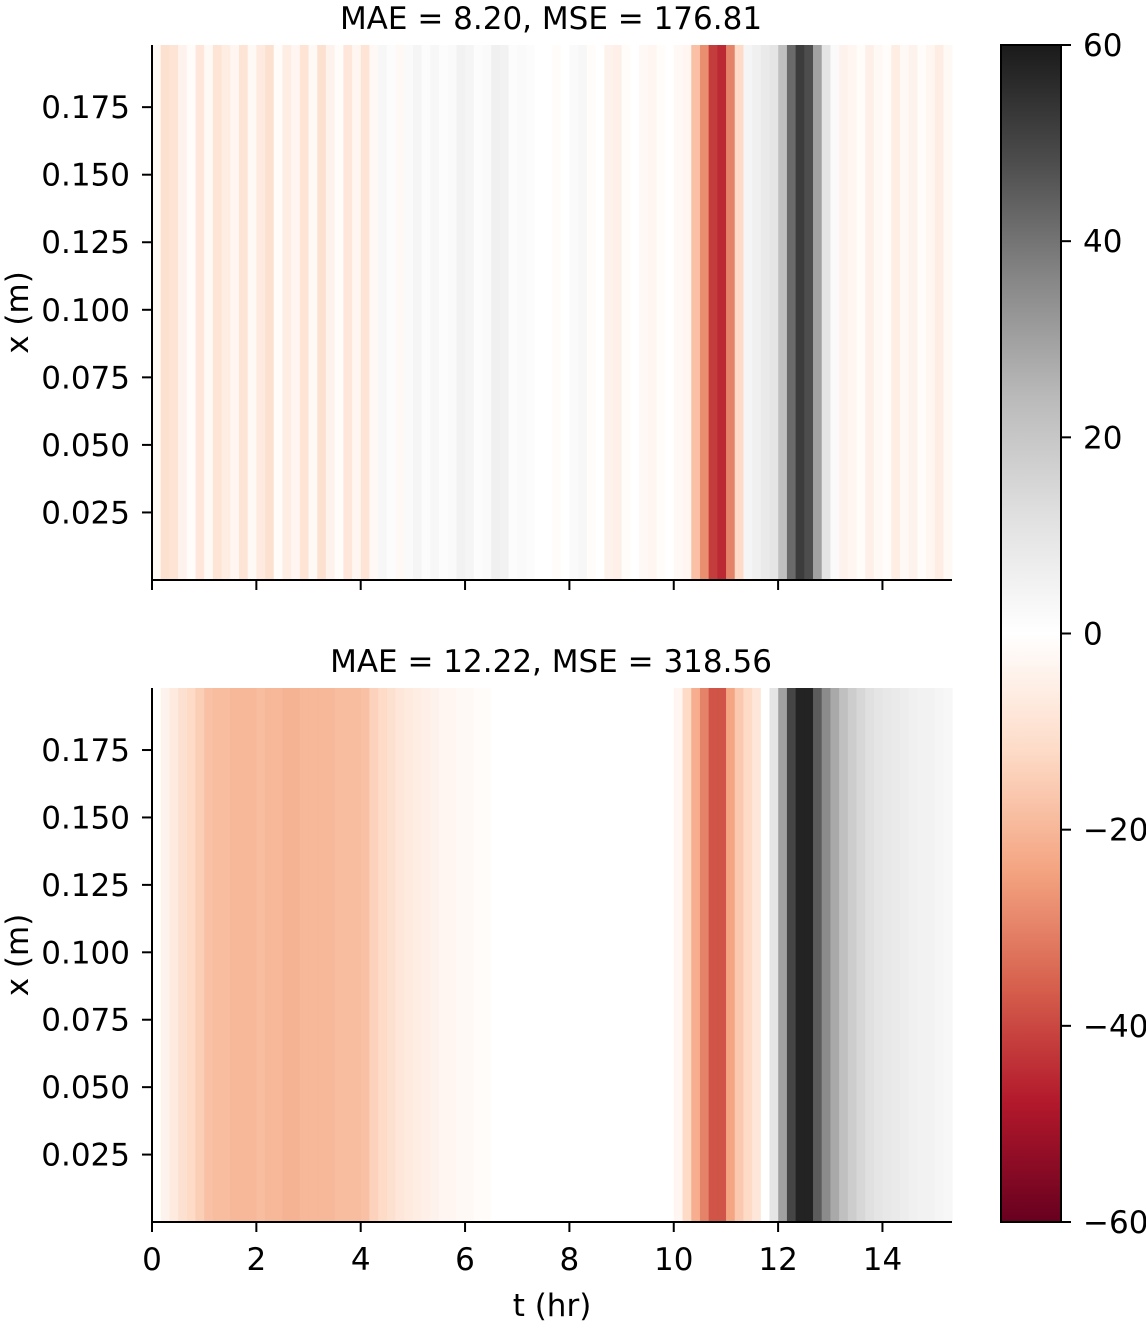 The height and width of the screenshot is (1331, 1146). I want to click on y-tick-label: 0.025, so click(85, 1156).